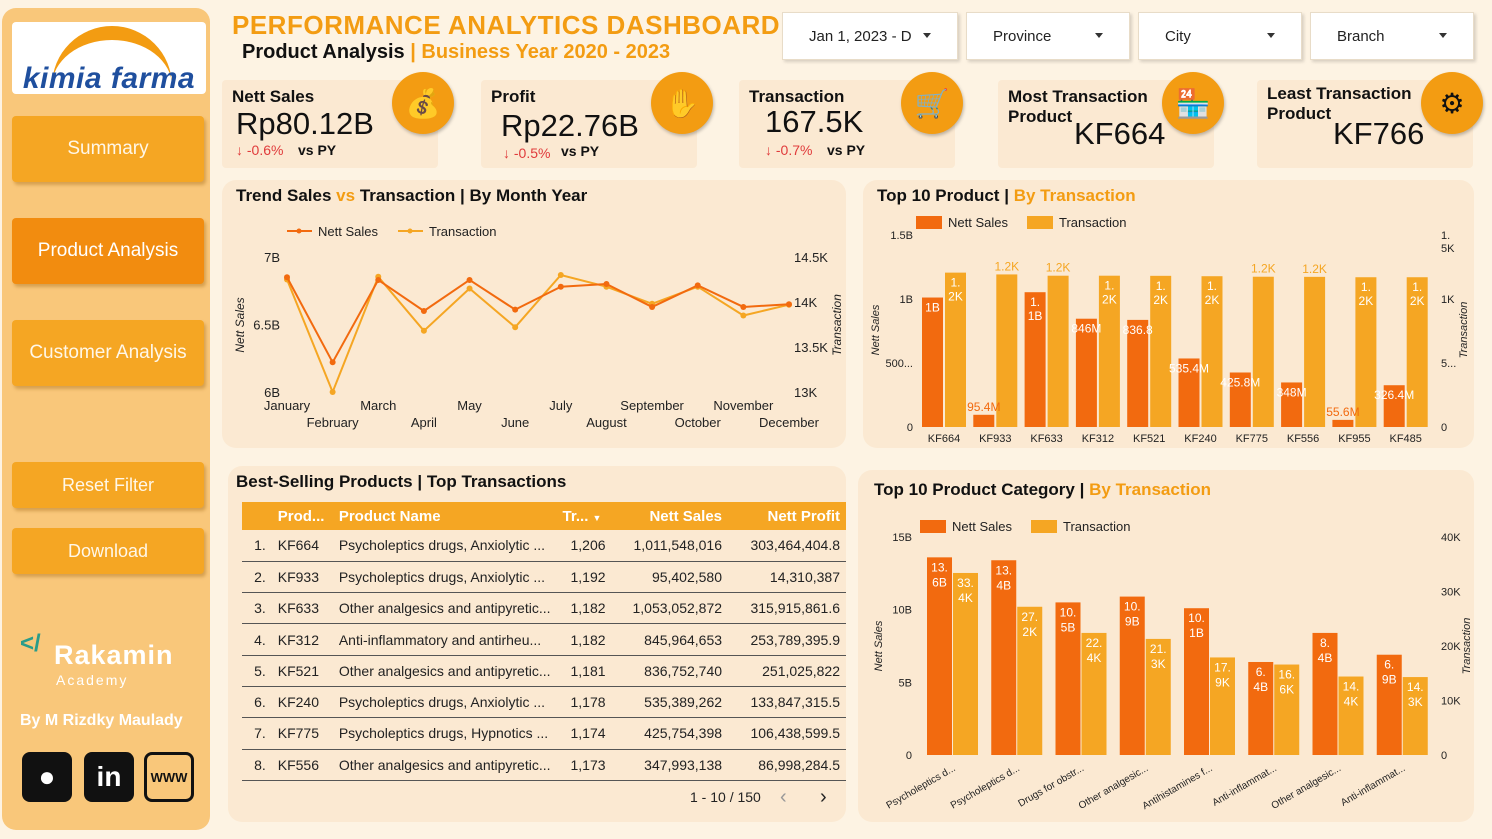 This screenshot has height=839, width=1492. What do you see at coordinates (789, 422) in the screenshot?
I see `x-tick-label: December` at bounding box center [789, 422].